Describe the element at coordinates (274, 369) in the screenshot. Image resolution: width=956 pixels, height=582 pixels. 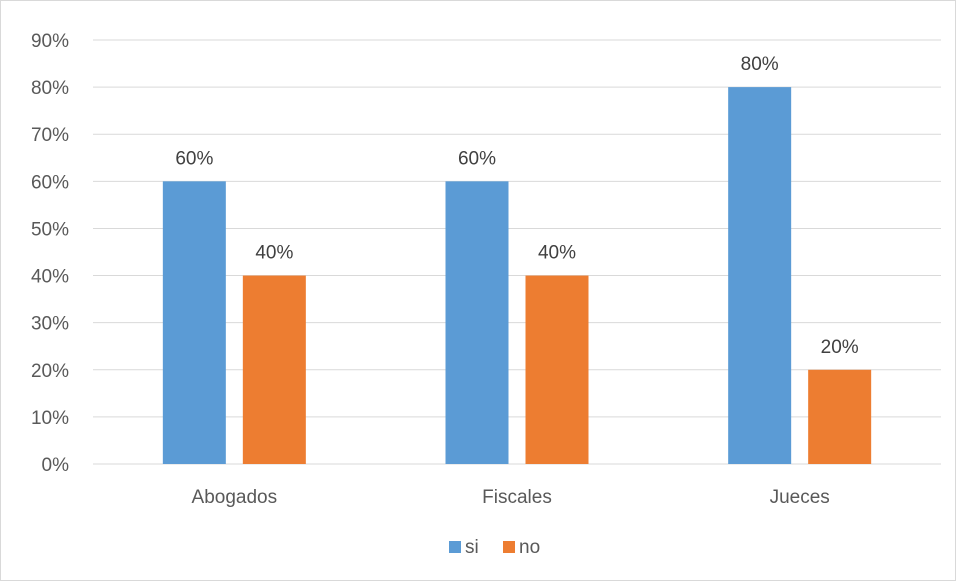
I see `bar-no-abogados` at that location.